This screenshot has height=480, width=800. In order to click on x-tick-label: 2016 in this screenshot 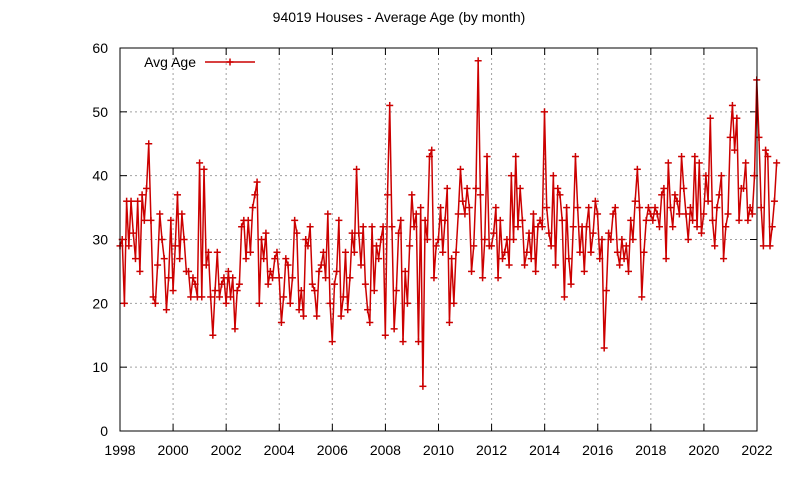, I will do `click(597, 450)`.